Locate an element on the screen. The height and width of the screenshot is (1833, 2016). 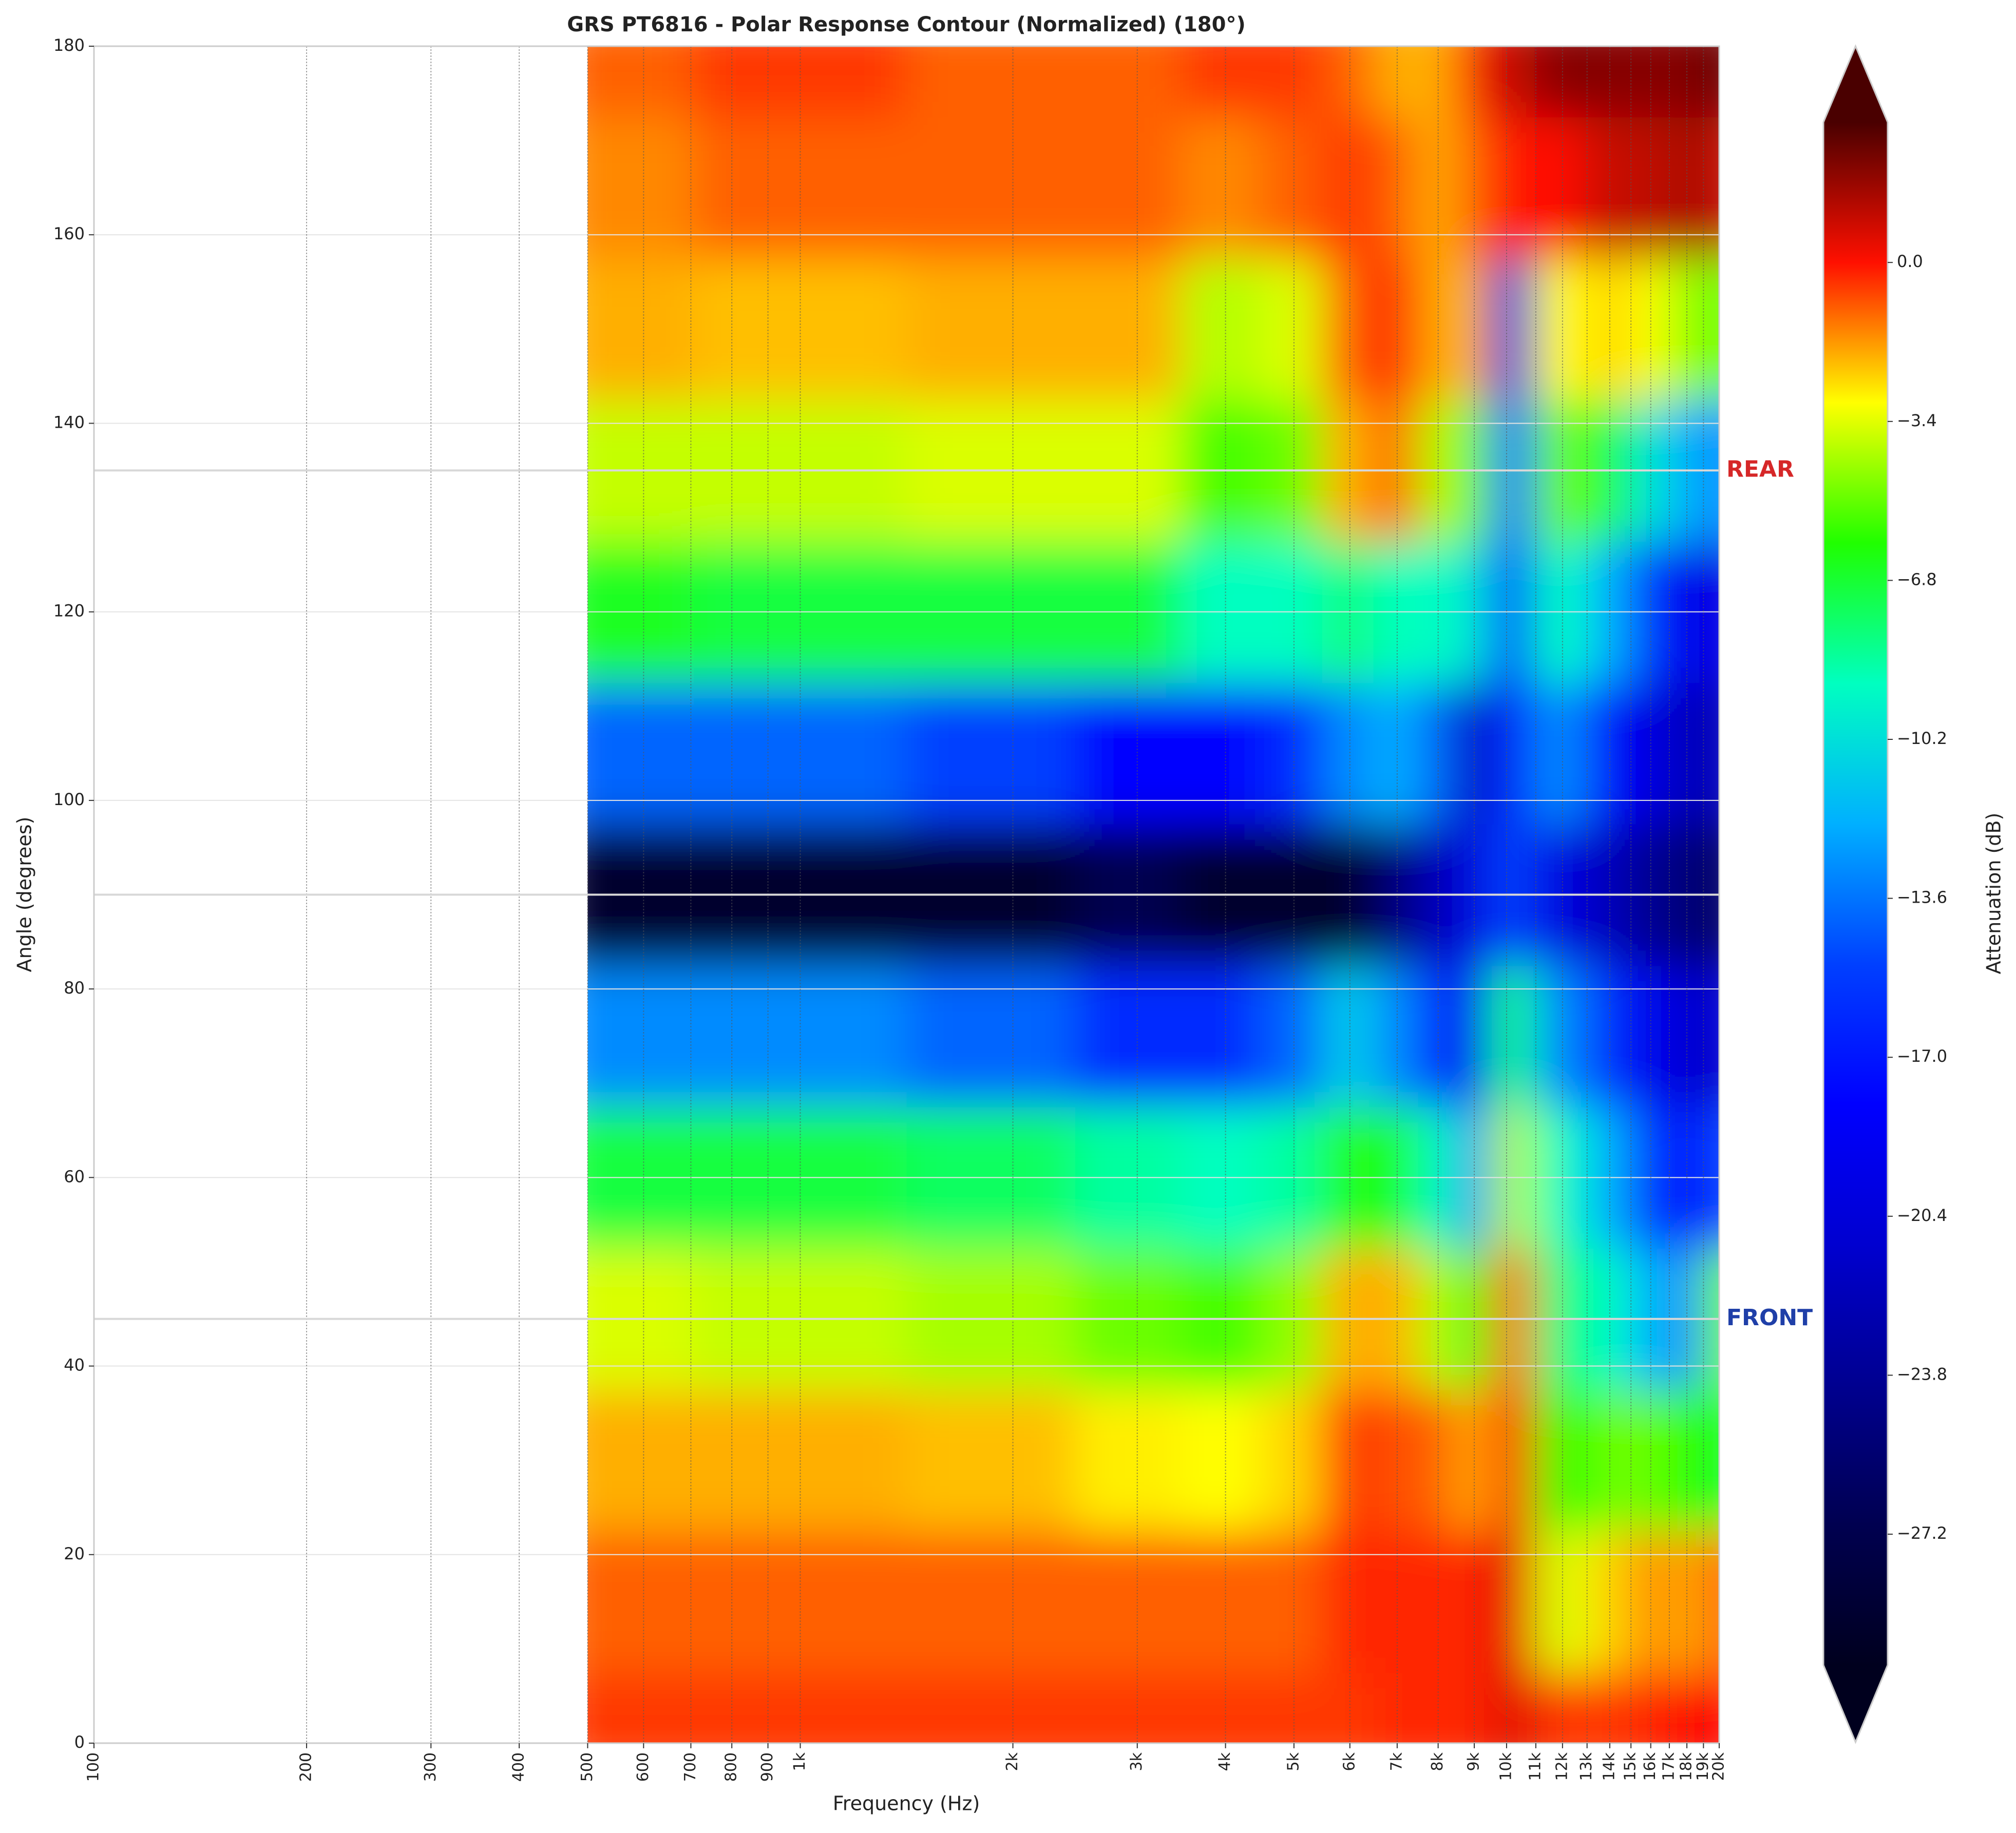
x-tick-label: 100 is located at coordinates (94, 1767).